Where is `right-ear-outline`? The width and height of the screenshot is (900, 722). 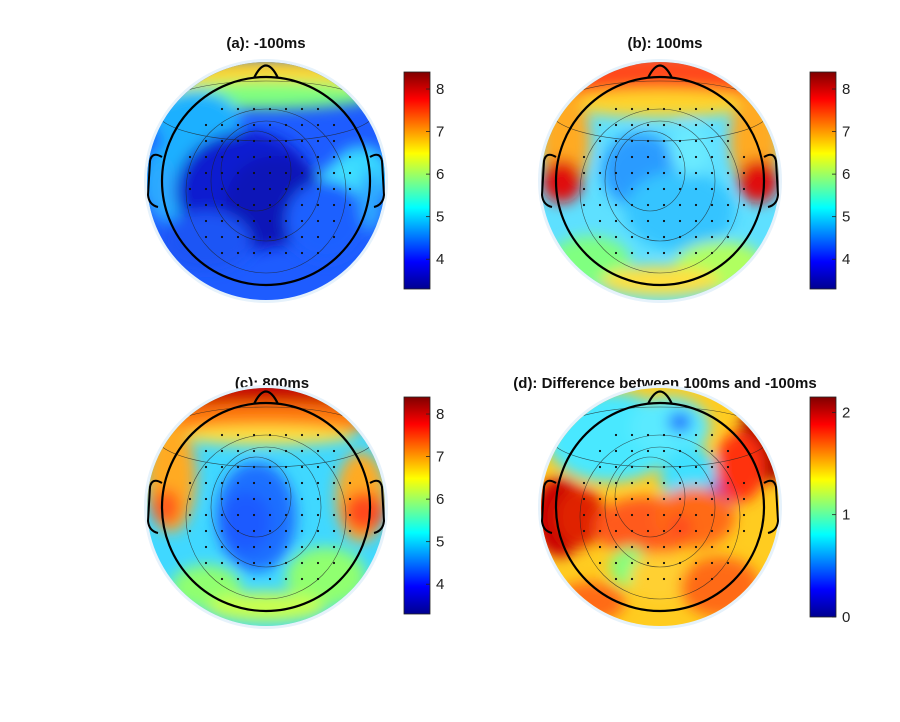 right-ear-outline is located at coordinates (771, 180).